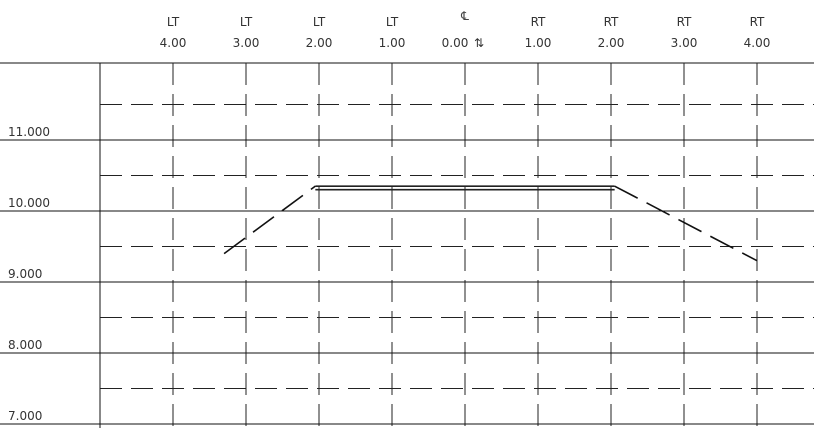  Describe the element at coordinates (479, 43) in the screenshot. I see `centerline-mark: ⇅` at that location.